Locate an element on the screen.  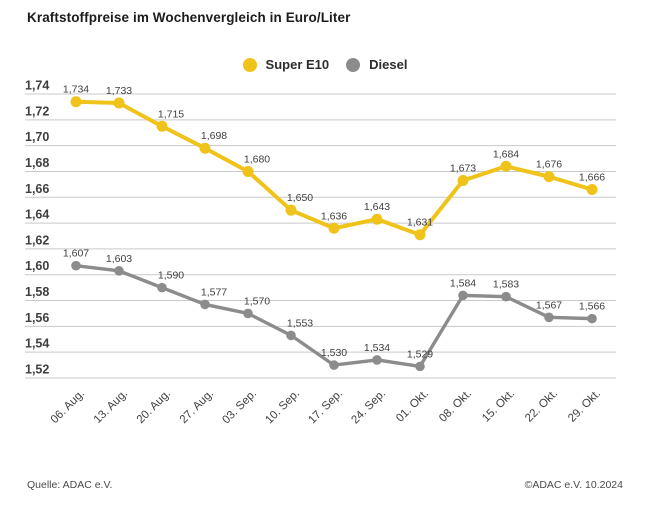
data-label: 1,566 is located at coordinates (592, 307).